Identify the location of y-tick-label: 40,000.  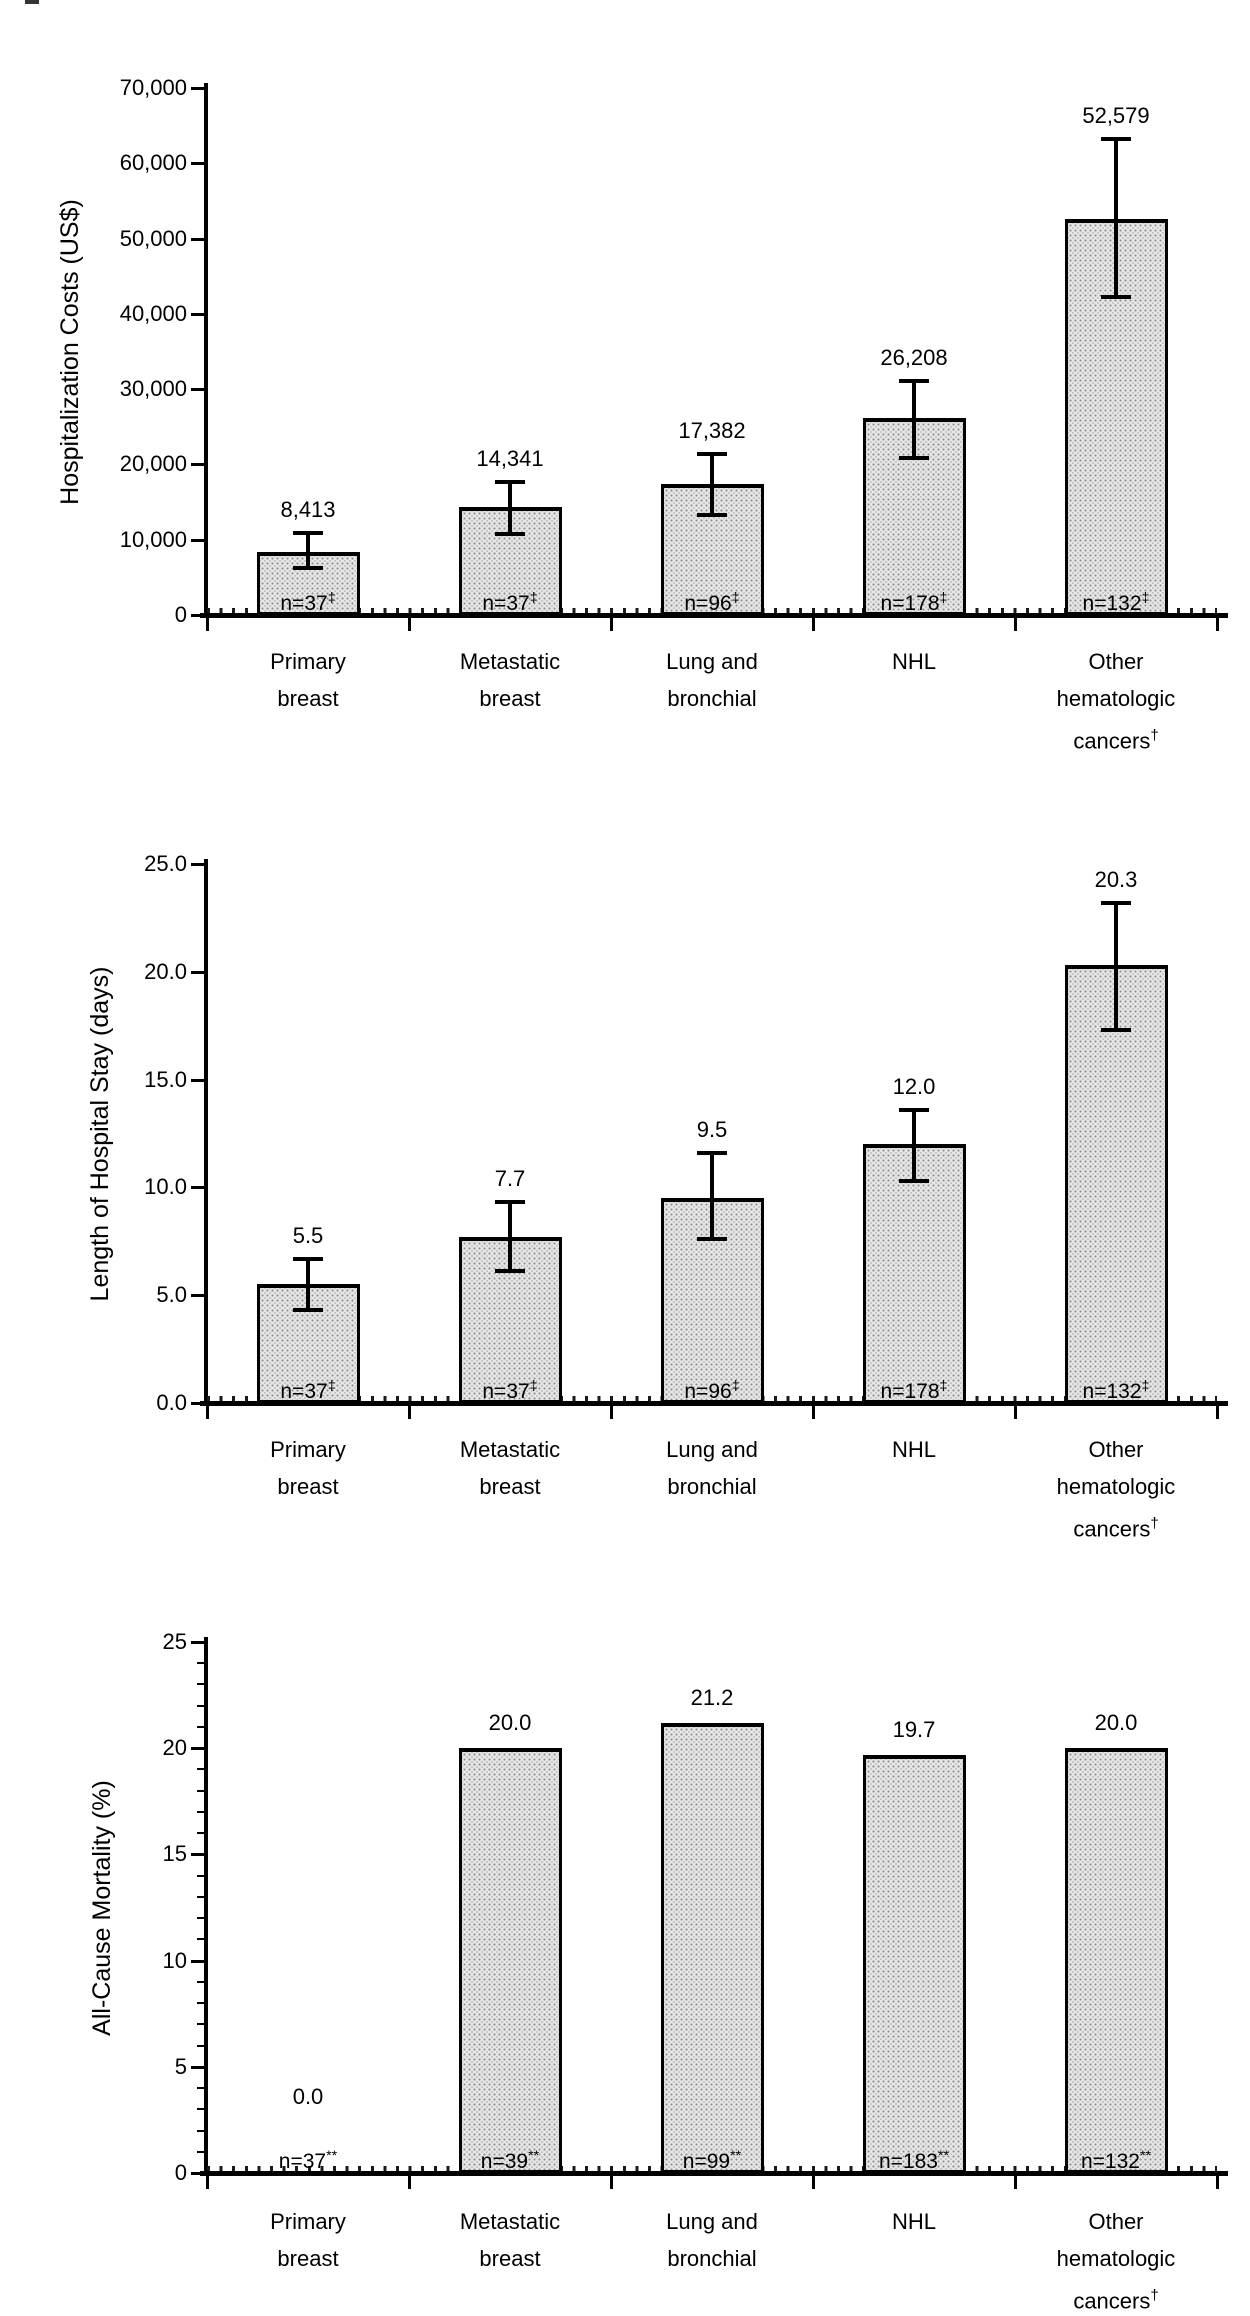
(153, 313).